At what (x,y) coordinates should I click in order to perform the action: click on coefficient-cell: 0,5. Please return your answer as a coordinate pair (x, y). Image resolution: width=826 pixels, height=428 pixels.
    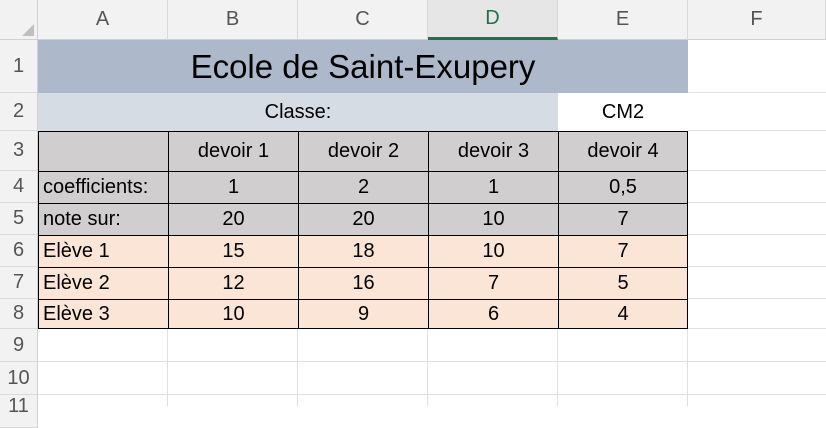
    Looking at the image, I should click on (623, 187).